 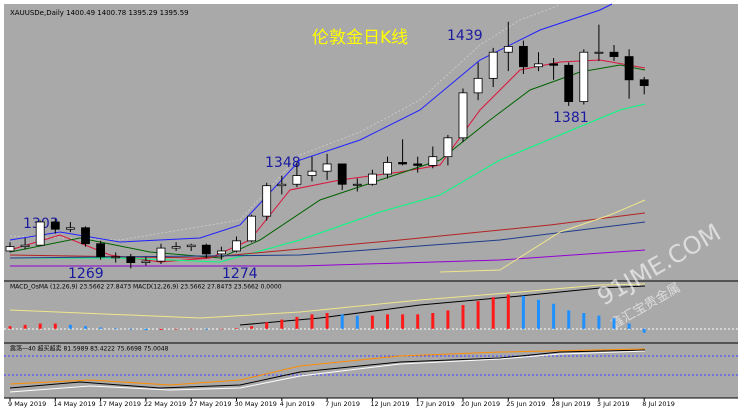 I want to click on x-tick-label: 8 Jul 2019, so click(x=658, y=404).